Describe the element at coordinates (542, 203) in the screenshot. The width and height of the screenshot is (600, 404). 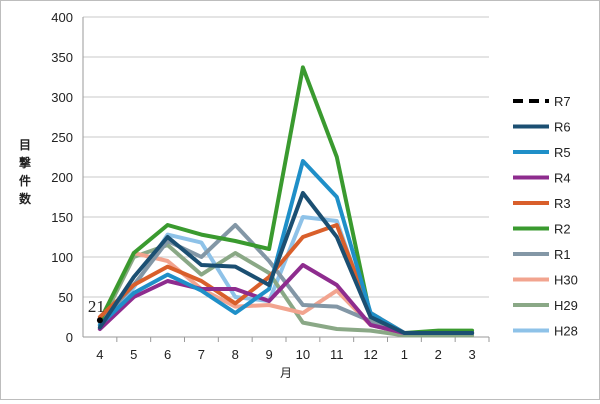
I see `legend-item-r3: R3` at that location.